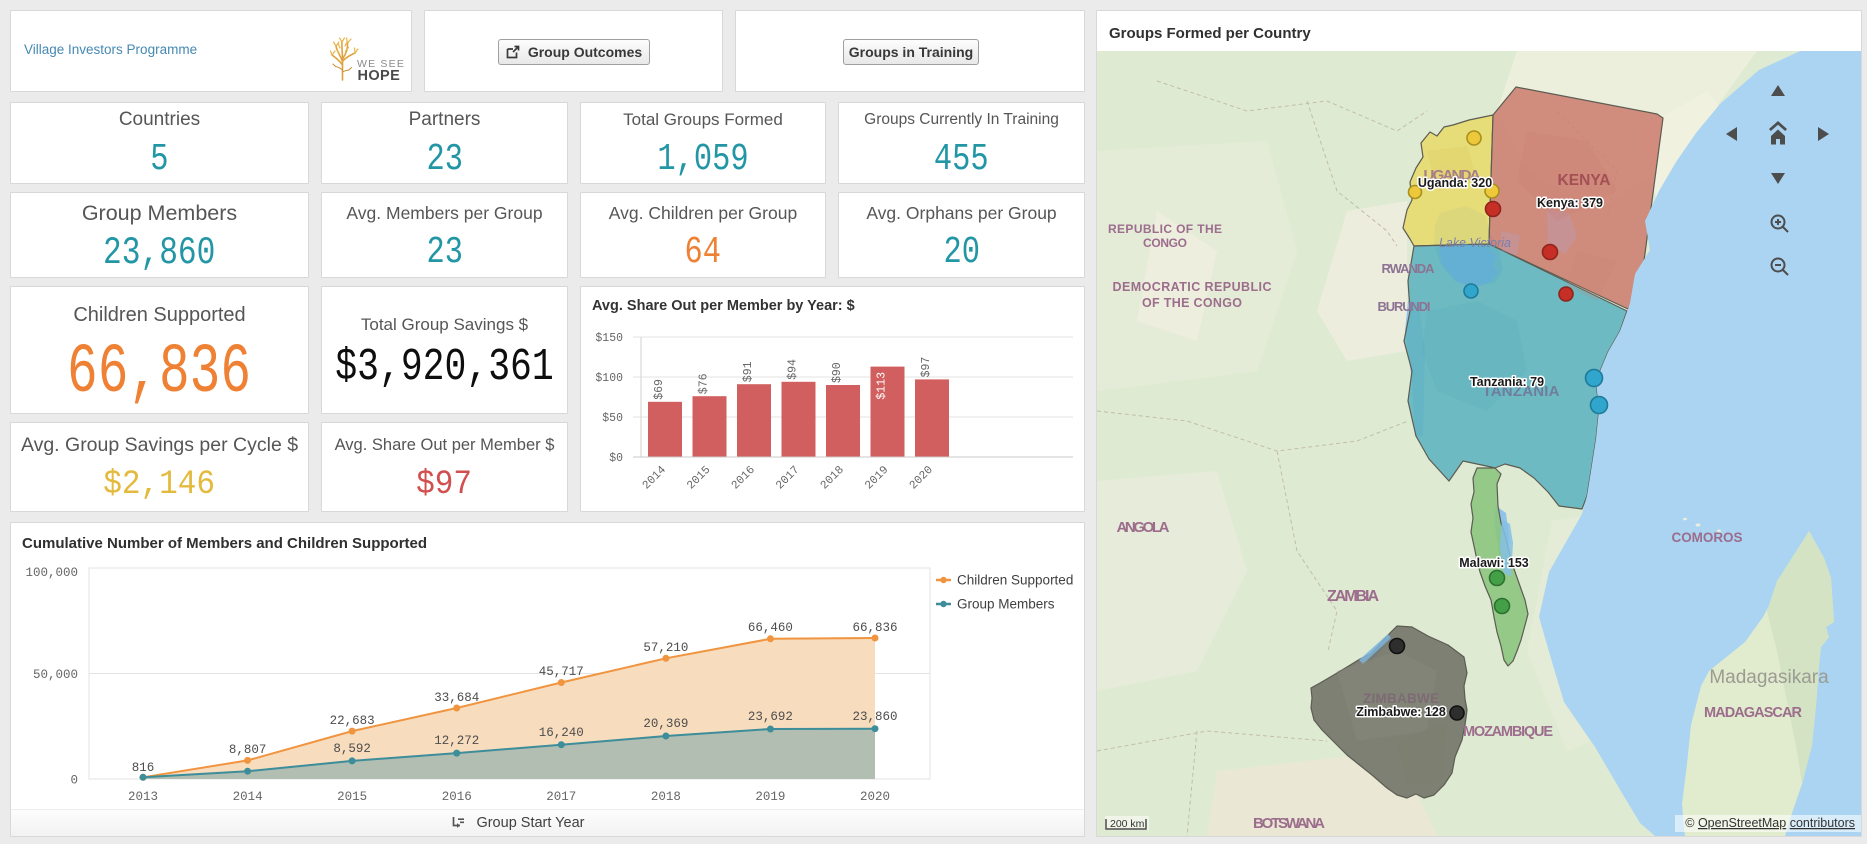 The width and height of the screenshot is (1867, 844). Describe the element at coordinates (616, 458) in the screenshot. I see `svg-text: $0` at that location.